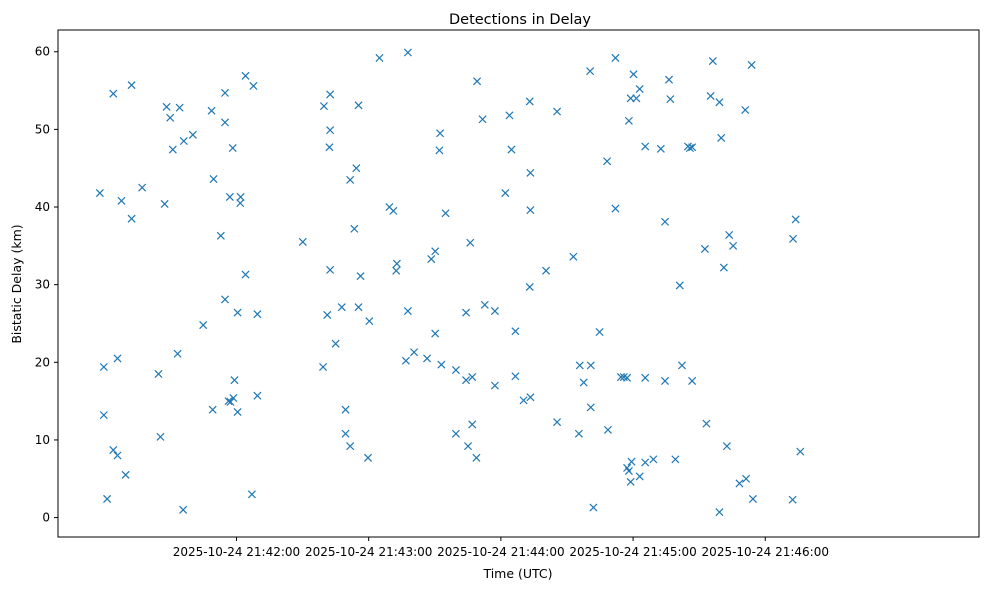 The height and width of the screenshot is (590, 989). Describe the element at coordinates (42, 52) in the screenshot. I see `y-tick-label: 60` at that location.